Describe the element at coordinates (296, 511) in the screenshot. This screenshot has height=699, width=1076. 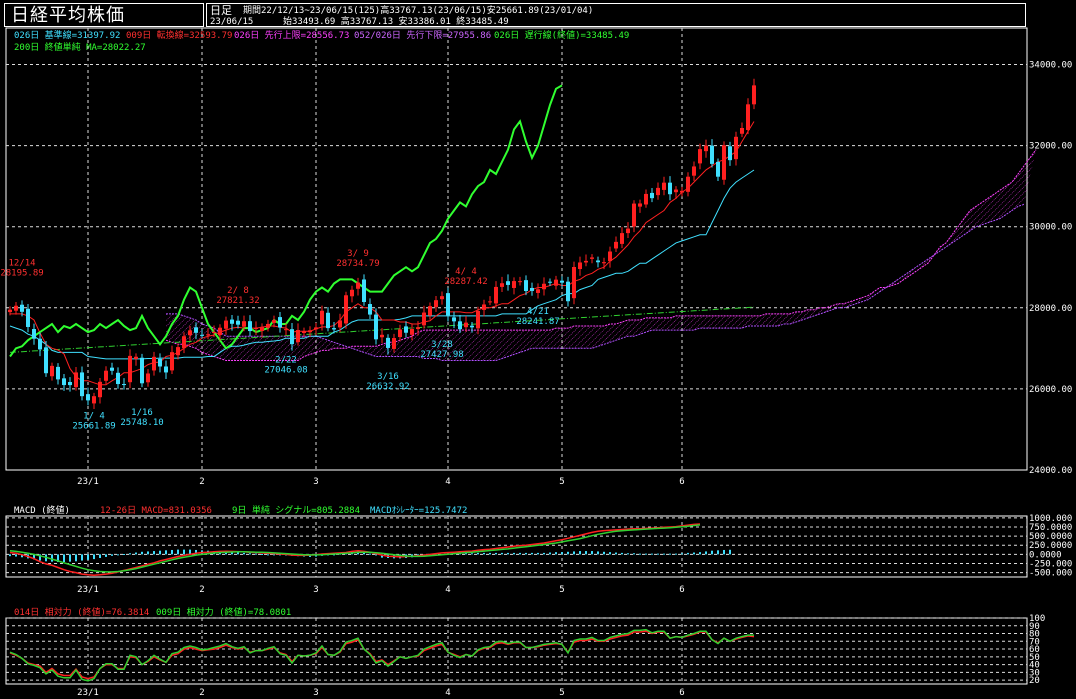
I see `legend-macd-signal: 9日 単純 シグナル=805.2884` at that location.